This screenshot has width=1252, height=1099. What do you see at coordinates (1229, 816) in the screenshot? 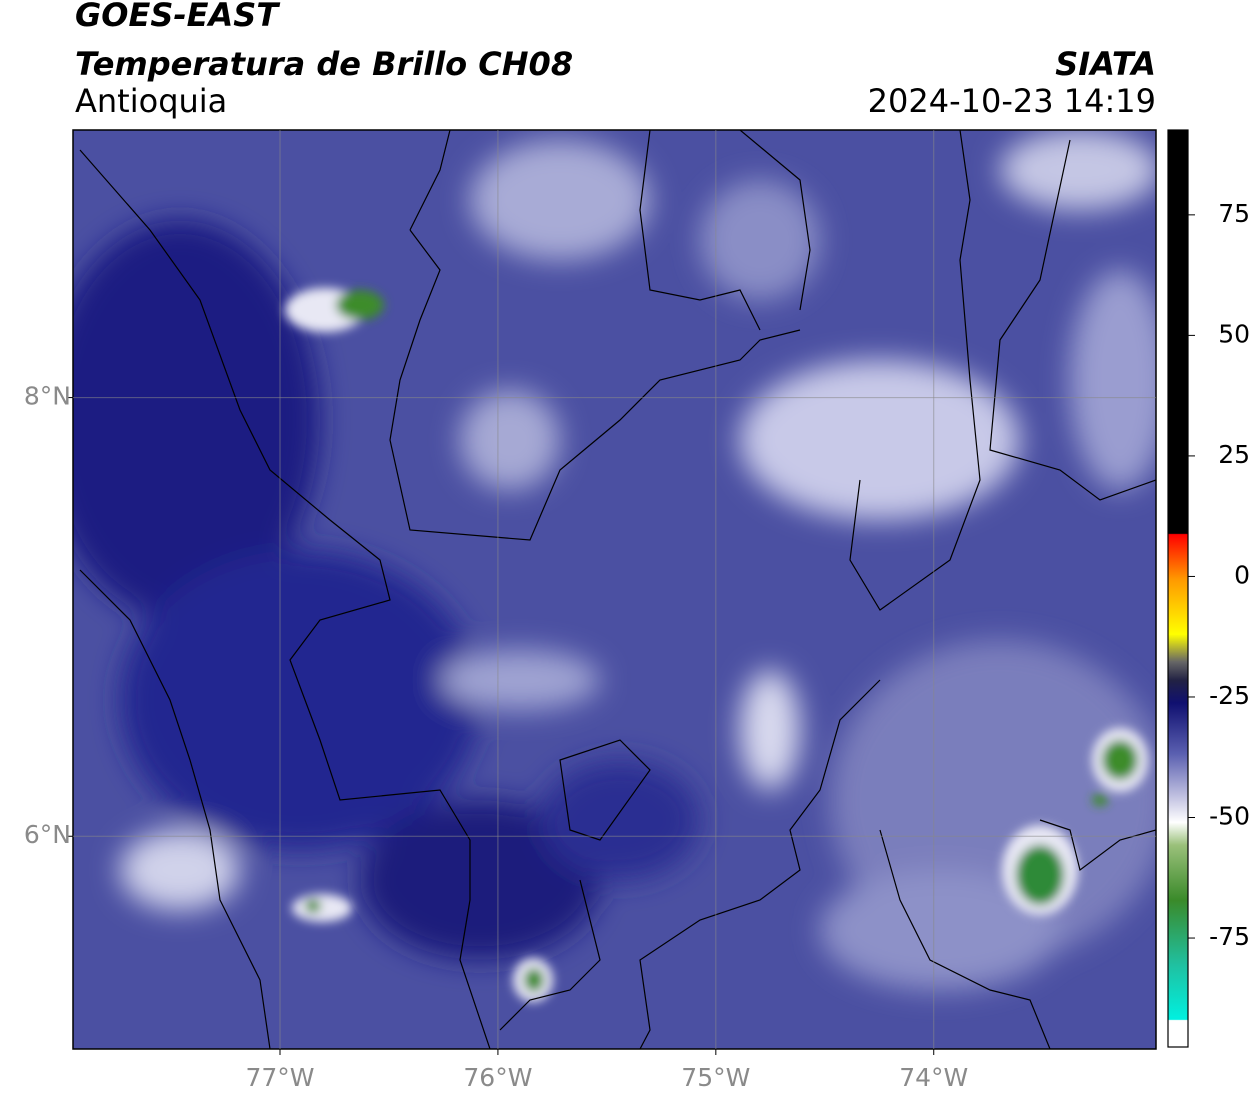
I see `colorbar-label: -50` at bounding box center [1229, 816].